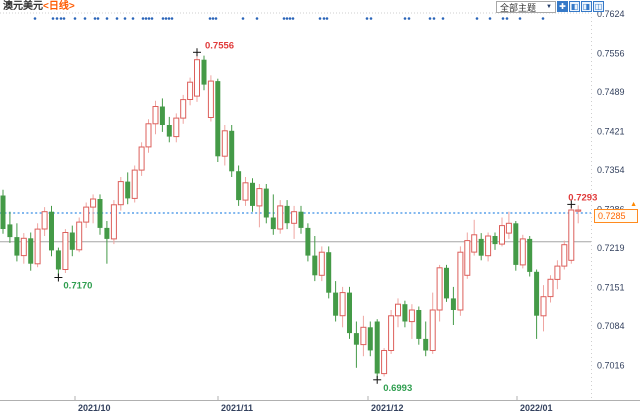  Describe the element at coordinates (582, 197) in the screenshot. I see `svg-text: 0.7293` at that location.